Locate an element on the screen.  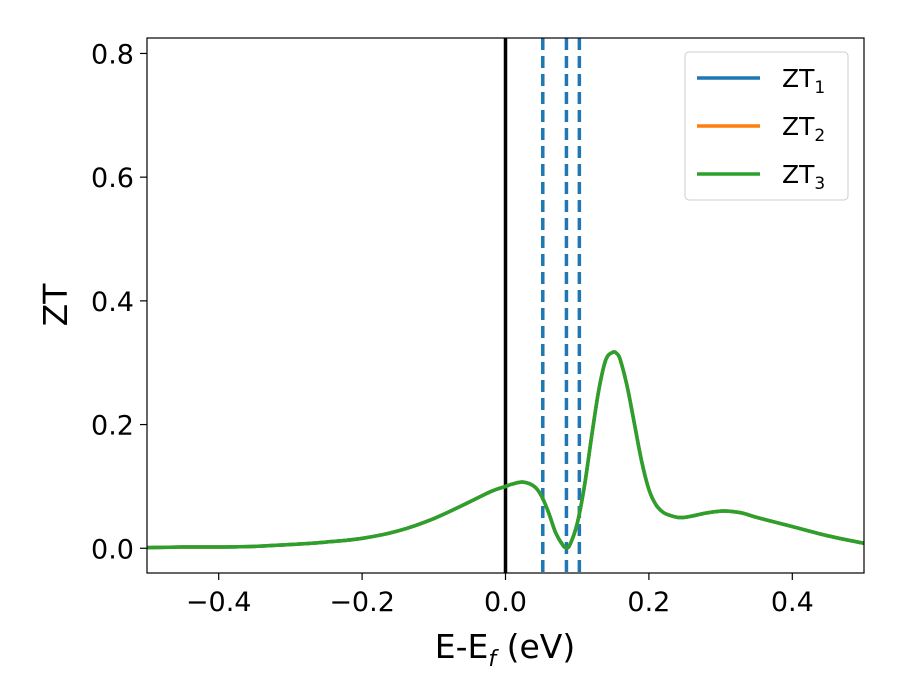
y-tick-label: 0.6 is located at coordinates (112, 178).